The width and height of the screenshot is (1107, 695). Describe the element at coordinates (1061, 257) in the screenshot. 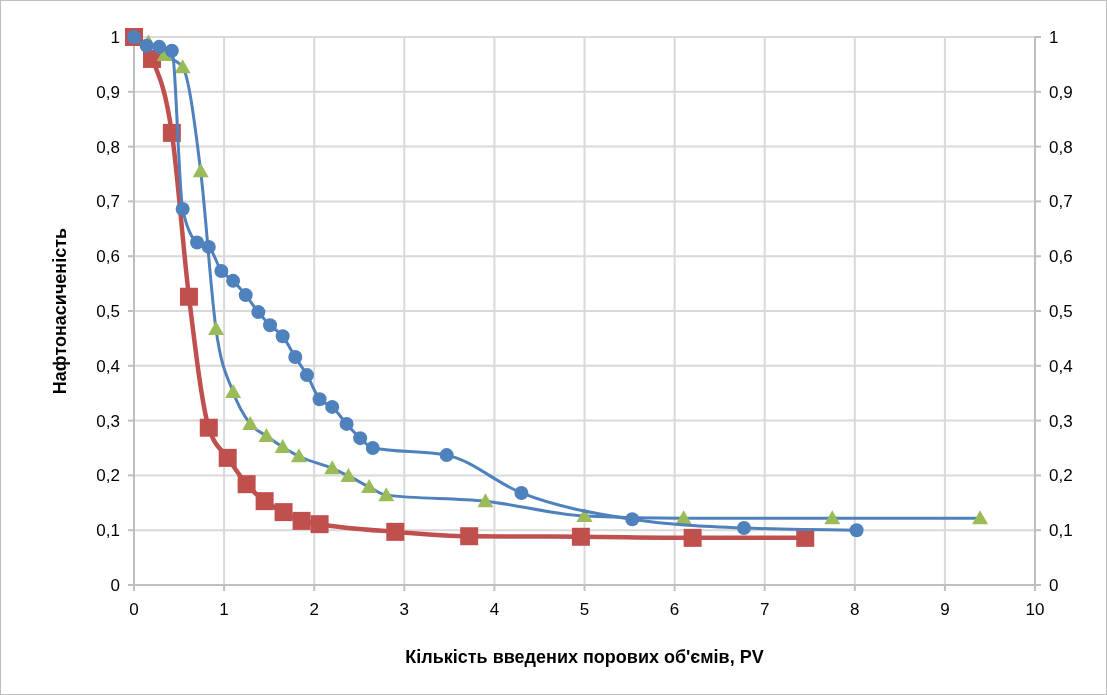

I see `y2-tick-label: 0,6` at that location.